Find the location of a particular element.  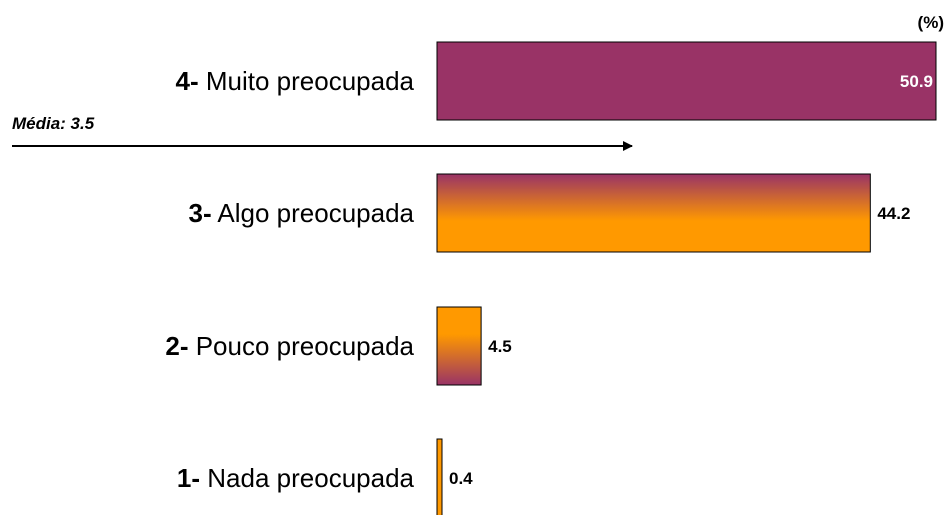

unit-label: (%) is located at coordinates (931, 22).